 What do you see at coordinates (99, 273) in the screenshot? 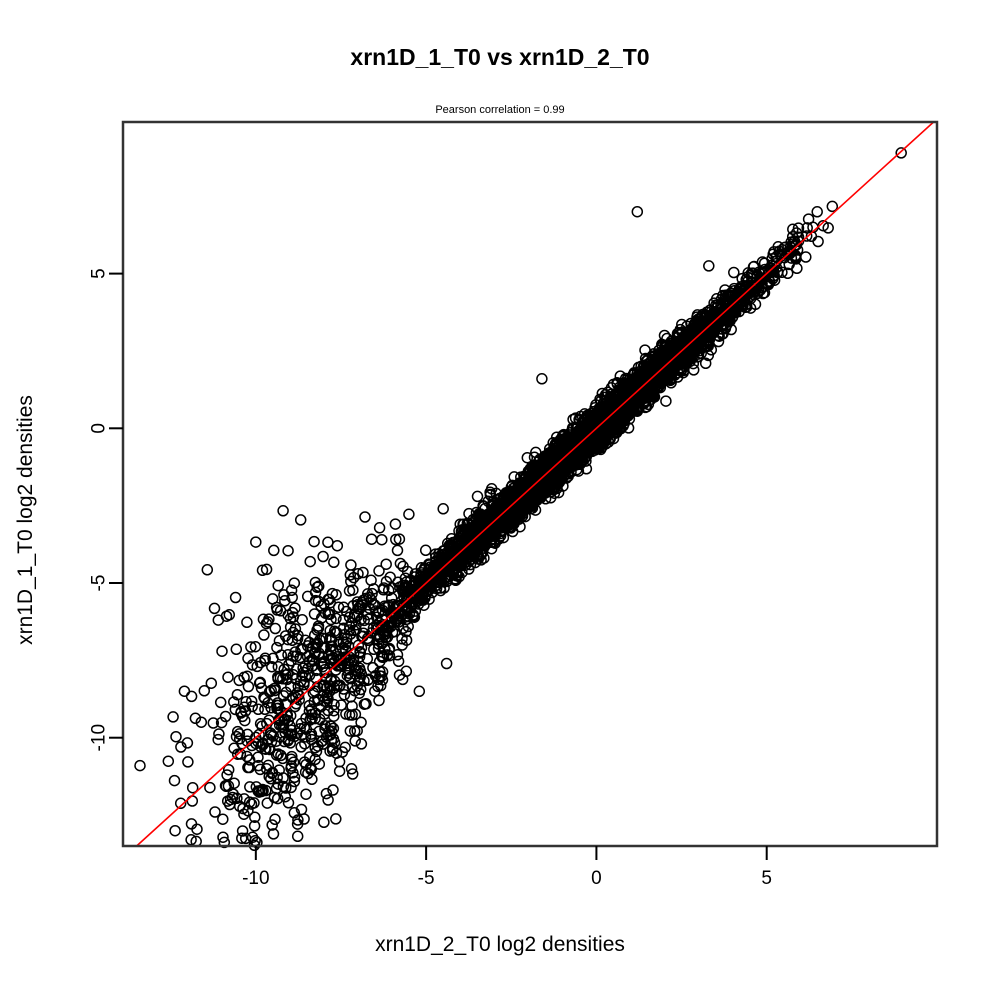
I see `y-tick-label: 5` at bounding box center [99, 273].